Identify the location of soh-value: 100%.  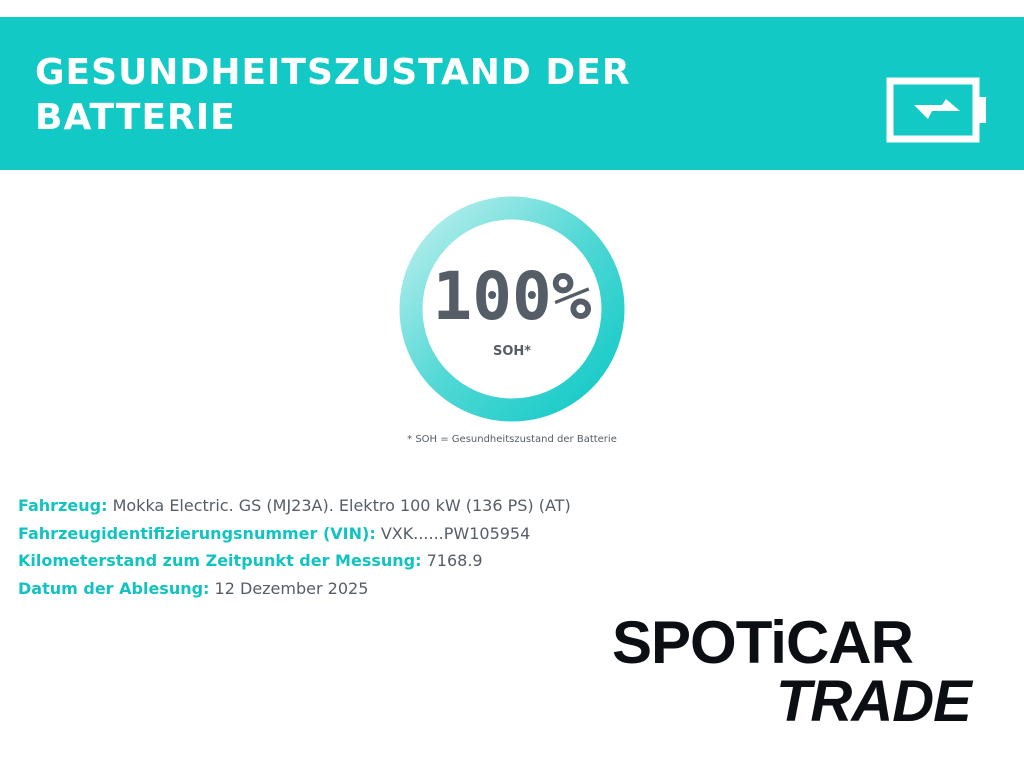
(512, 296).